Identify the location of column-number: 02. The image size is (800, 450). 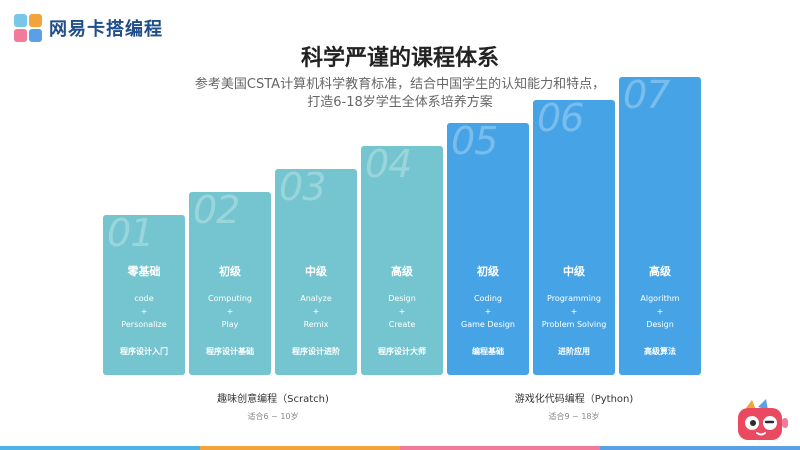
(216, 212).